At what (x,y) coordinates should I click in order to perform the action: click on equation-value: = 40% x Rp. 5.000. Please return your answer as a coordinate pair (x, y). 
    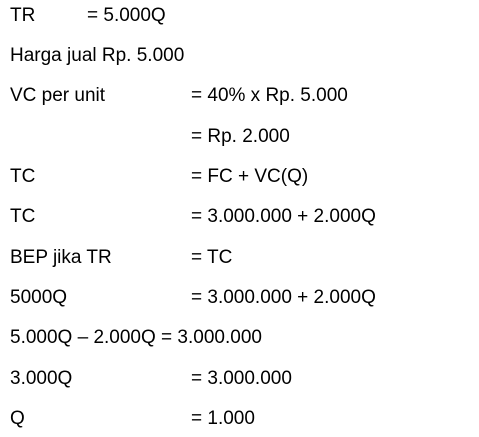
    Looking at the image, I should click on (269, 95).